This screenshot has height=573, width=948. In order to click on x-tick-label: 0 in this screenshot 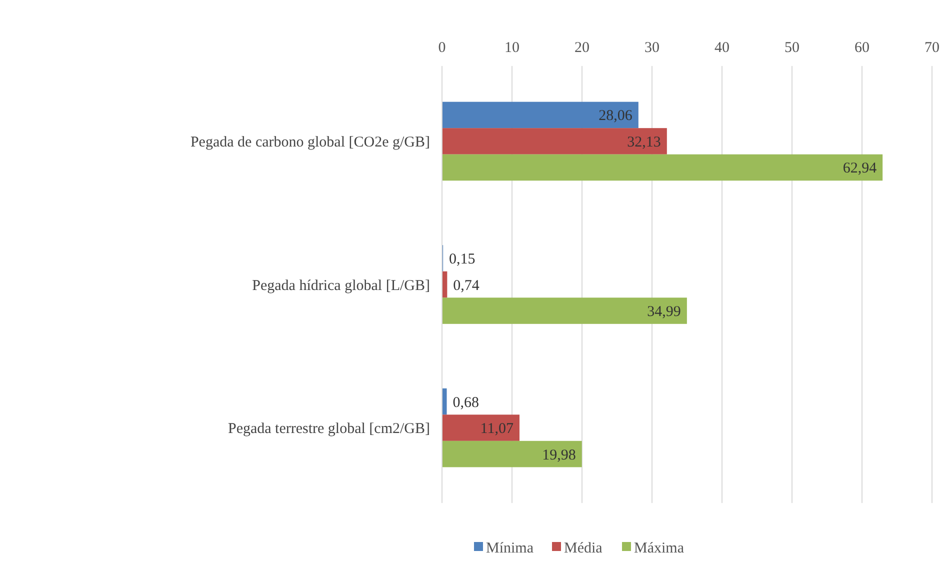, I will do `click(442, 48)`.